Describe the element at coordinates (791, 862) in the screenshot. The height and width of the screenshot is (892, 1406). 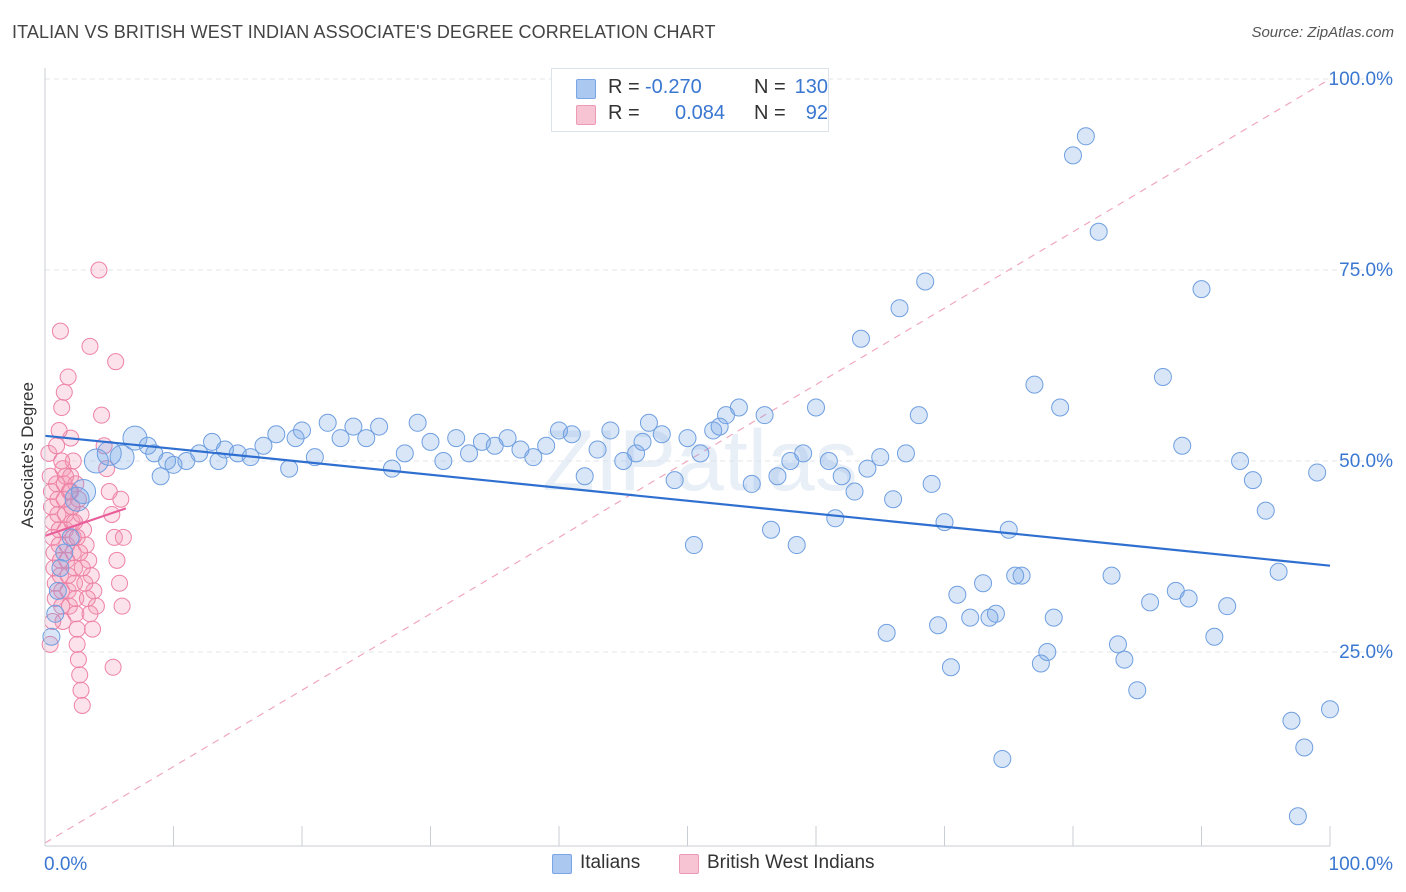
I see `legend-label-bwi: British West Indians` at that location.